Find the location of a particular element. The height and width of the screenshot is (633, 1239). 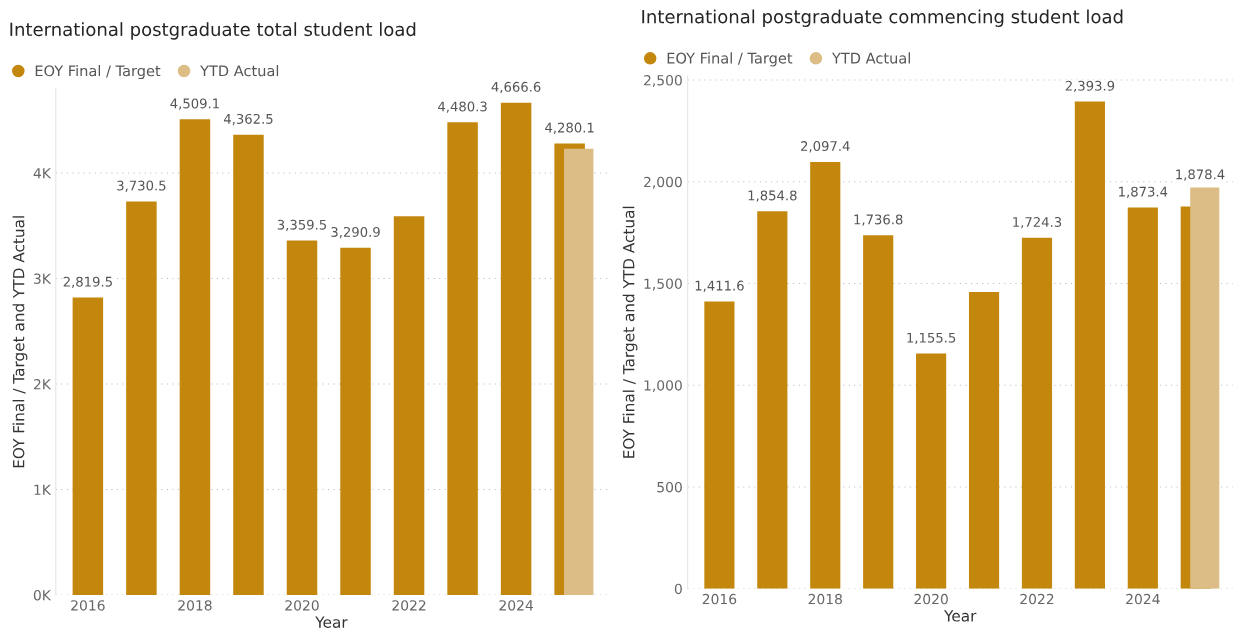

y-tick-label: 1K is located at coordinates (43, 489).